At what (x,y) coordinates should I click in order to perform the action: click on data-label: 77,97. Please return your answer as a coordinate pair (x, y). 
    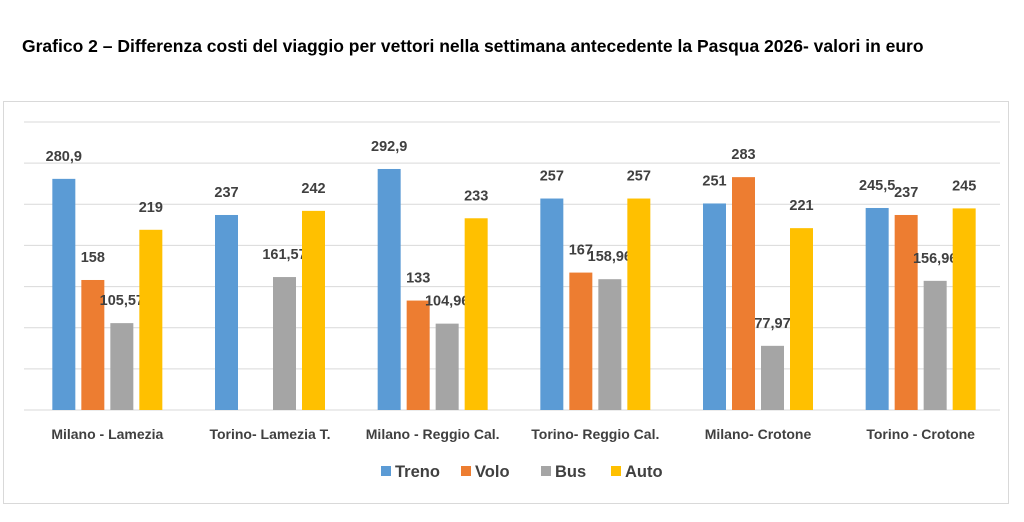
    Looking at the image, I should click on (772, 324).